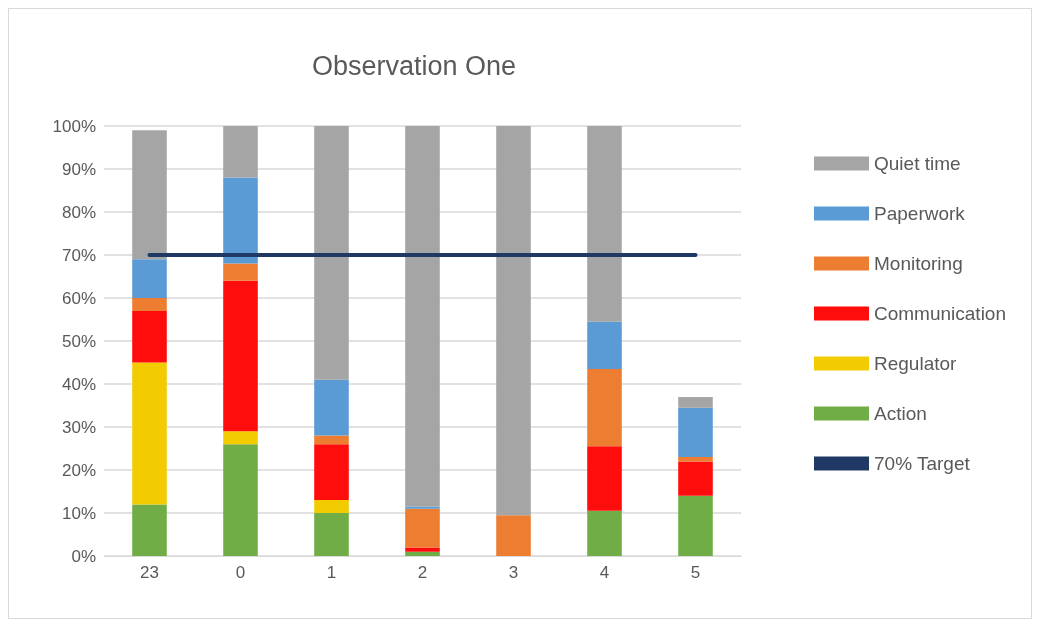 The image size is (1040, 627). Describe the element at coordinates (78, 384) in the screenshot. I see `y-tick-label: 40%` at that location.